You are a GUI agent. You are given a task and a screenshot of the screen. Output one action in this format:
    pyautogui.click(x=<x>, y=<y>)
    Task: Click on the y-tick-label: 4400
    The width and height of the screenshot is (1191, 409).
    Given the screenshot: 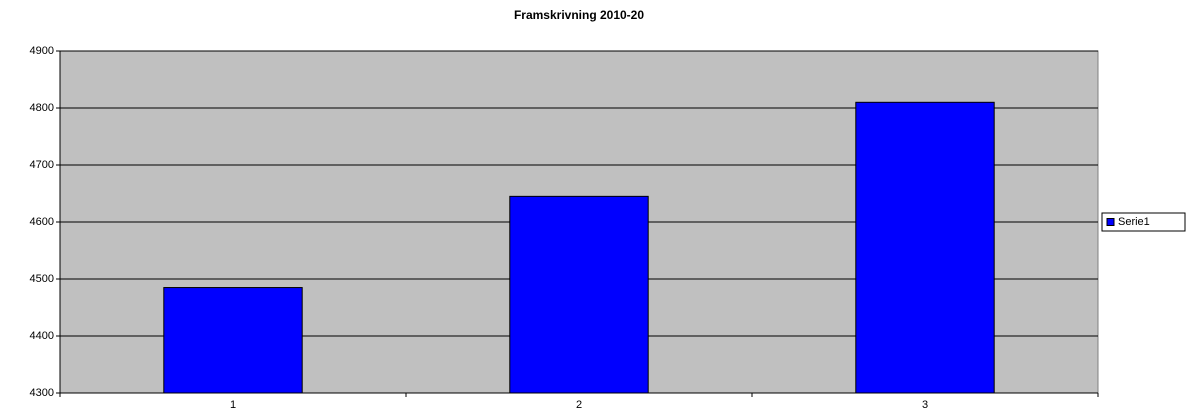 What is the action you would take?
    pyautogui.click(x=42, y=336)
    